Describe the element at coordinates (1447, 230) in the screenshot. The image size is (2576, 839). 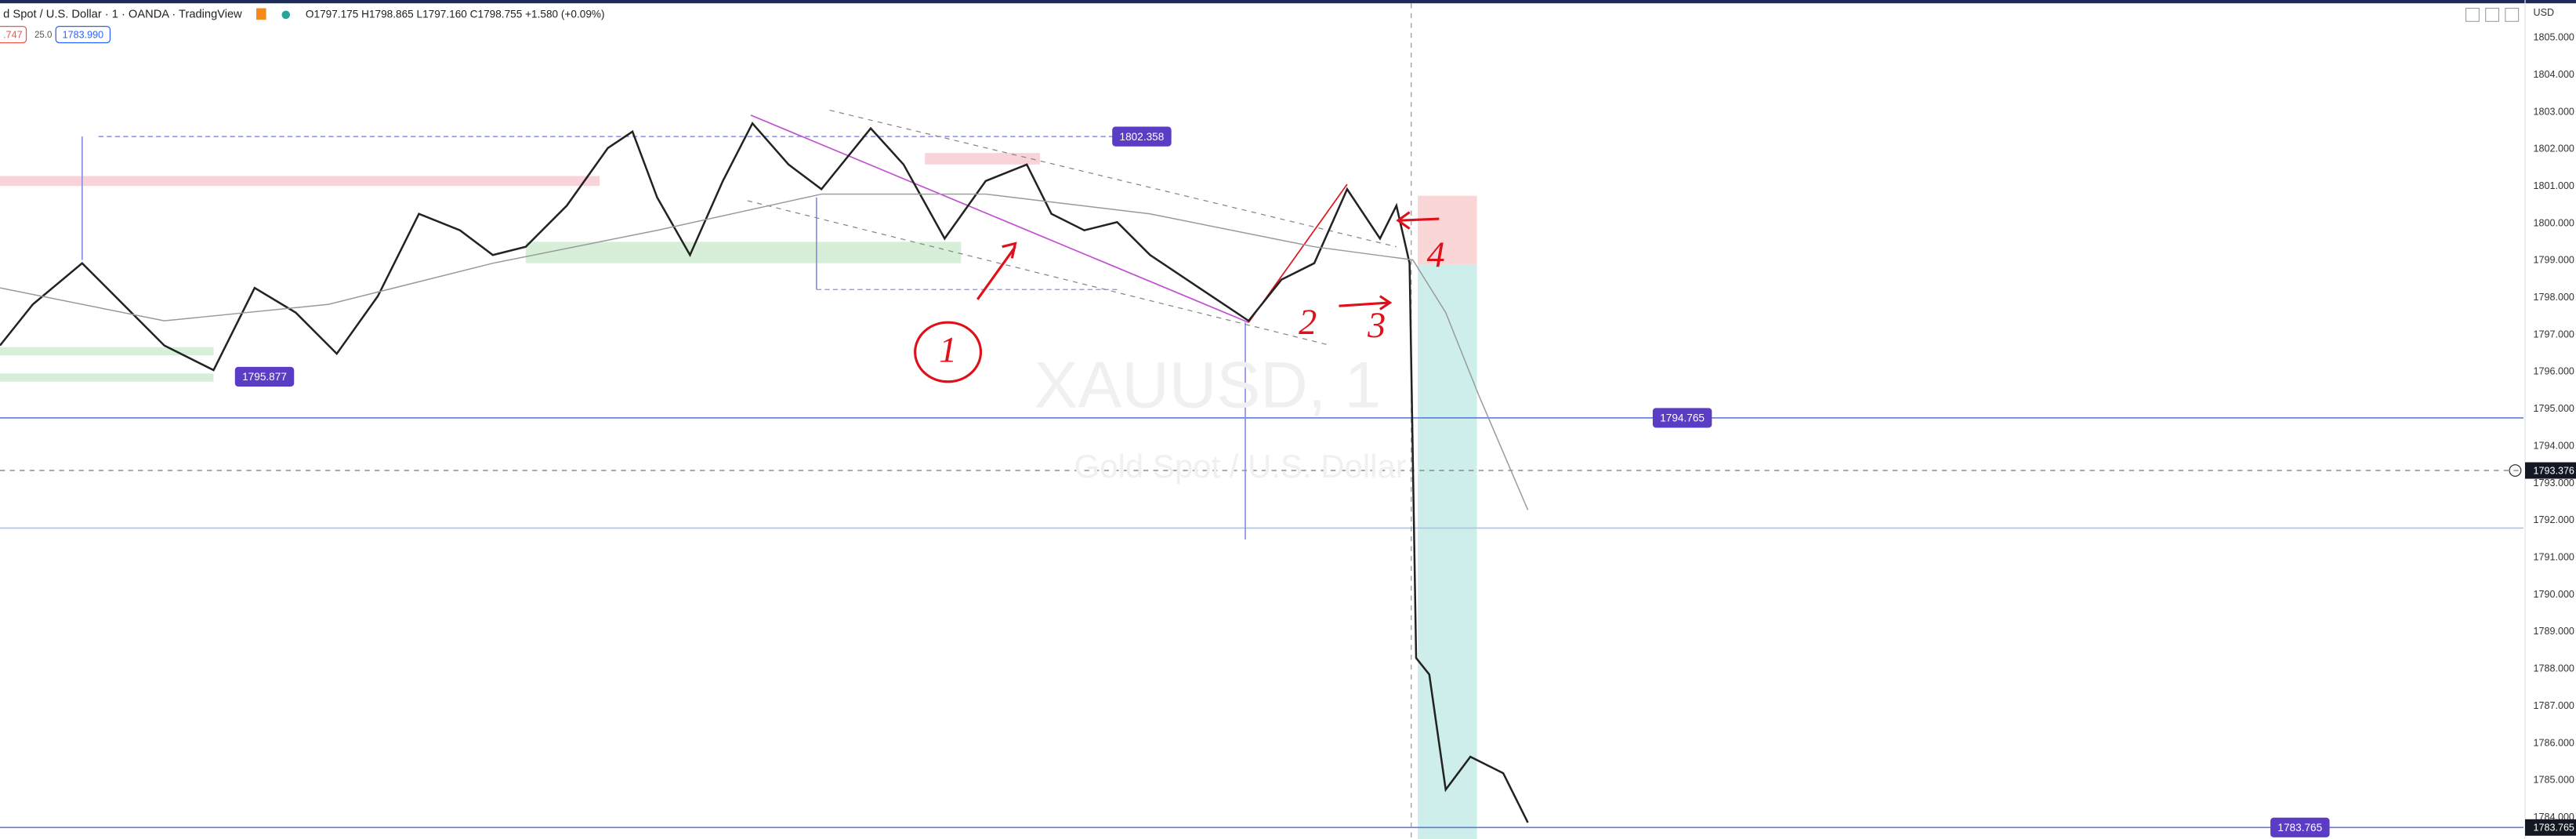
I see `stop-zone` at that location.